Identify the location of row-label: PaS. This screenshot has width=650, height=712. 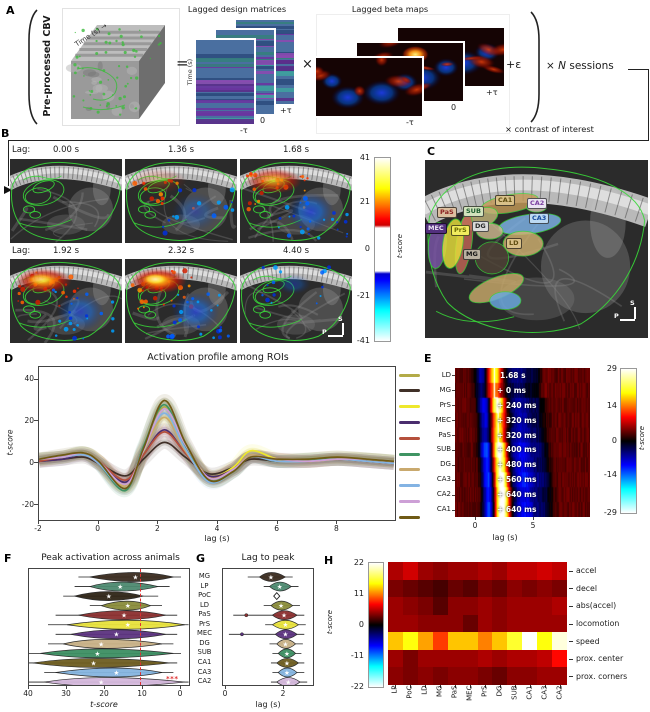
(444, 434).